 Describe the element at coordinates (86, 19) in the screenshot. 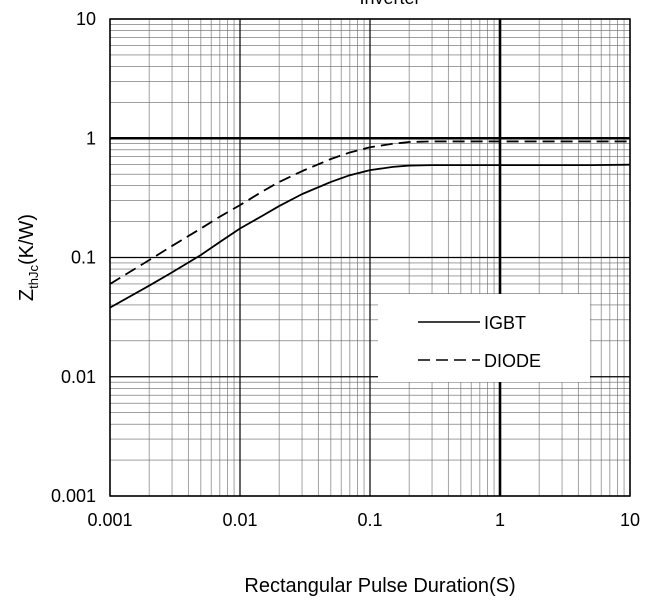

I see `y-tick-label: 10` at that location.